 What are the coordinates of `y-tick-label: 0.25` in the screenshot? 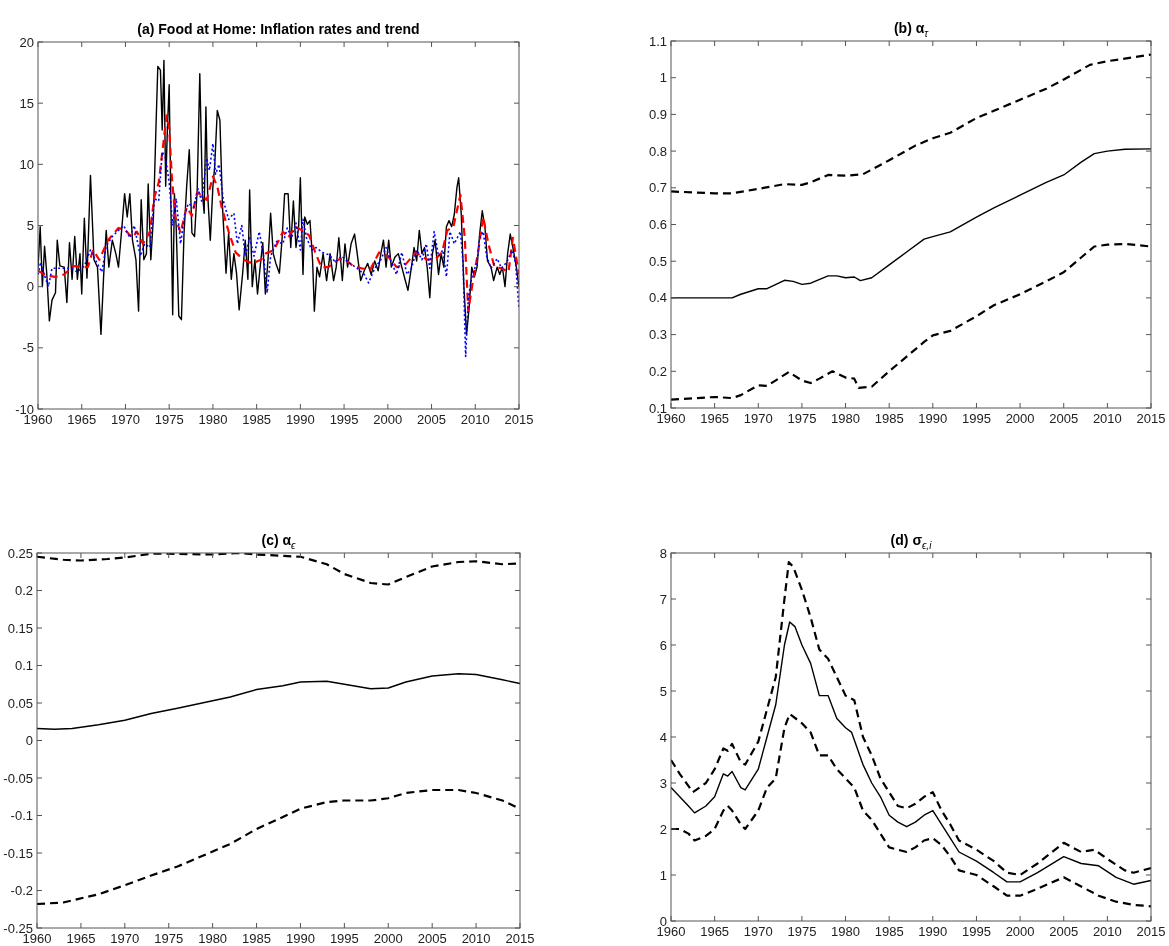 It's located at (20, 553).